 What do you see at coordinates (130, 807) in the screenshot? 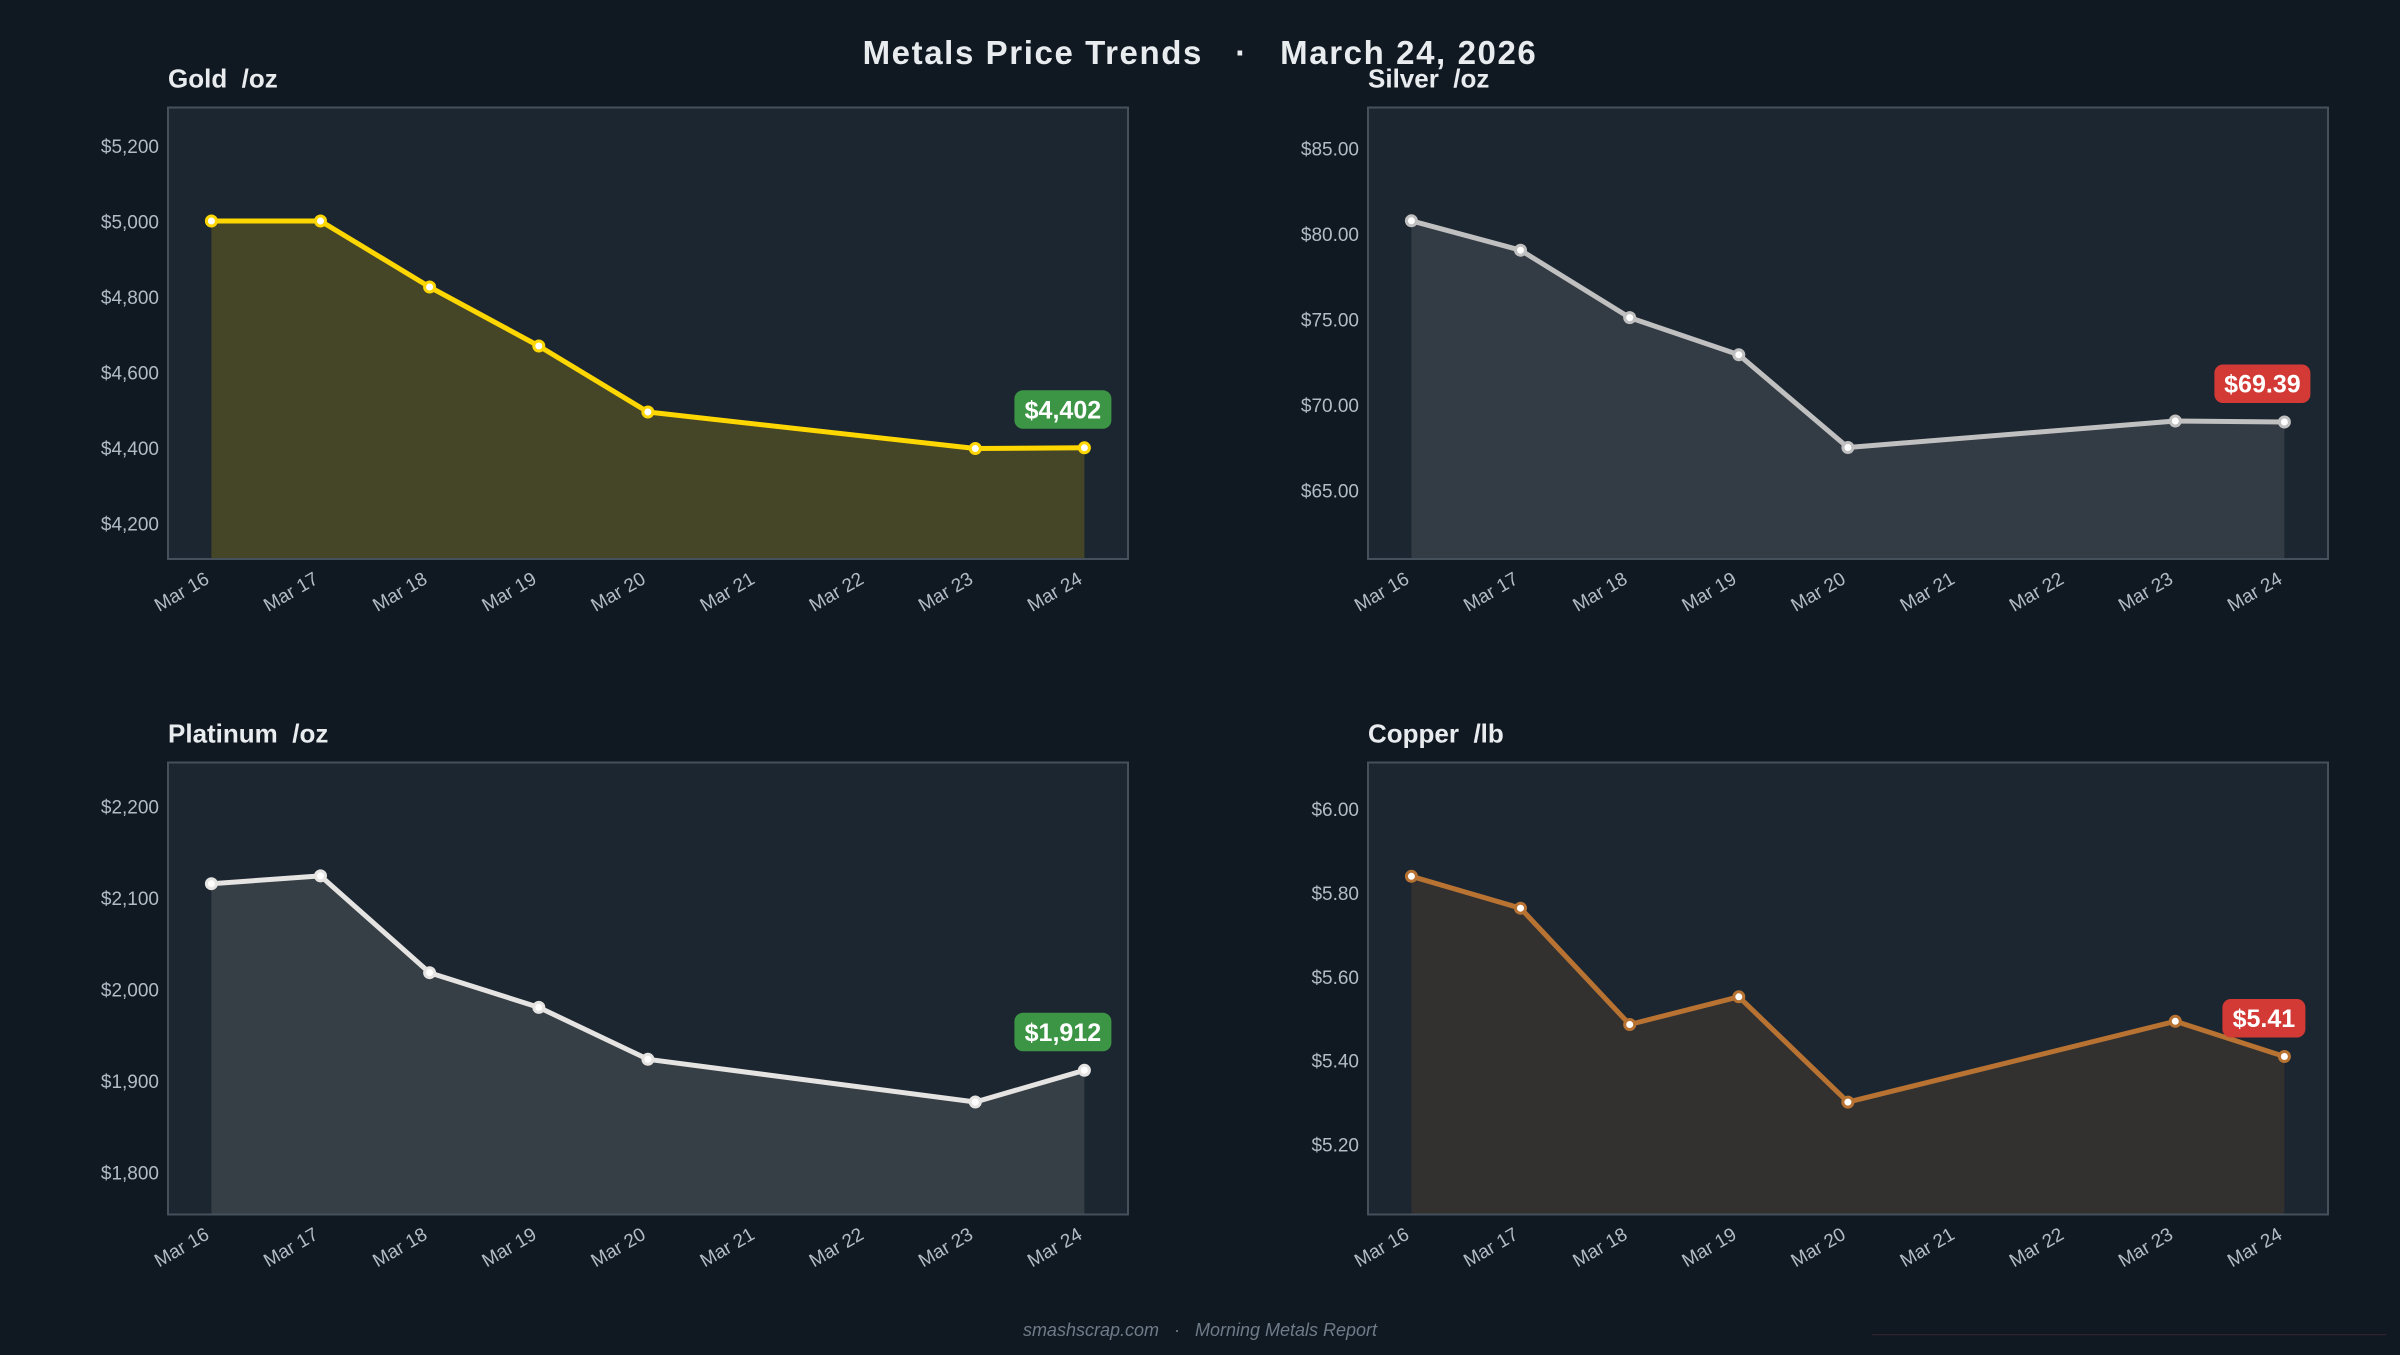
I see `svg-text: $2,200` at bounding box center [130, 807].